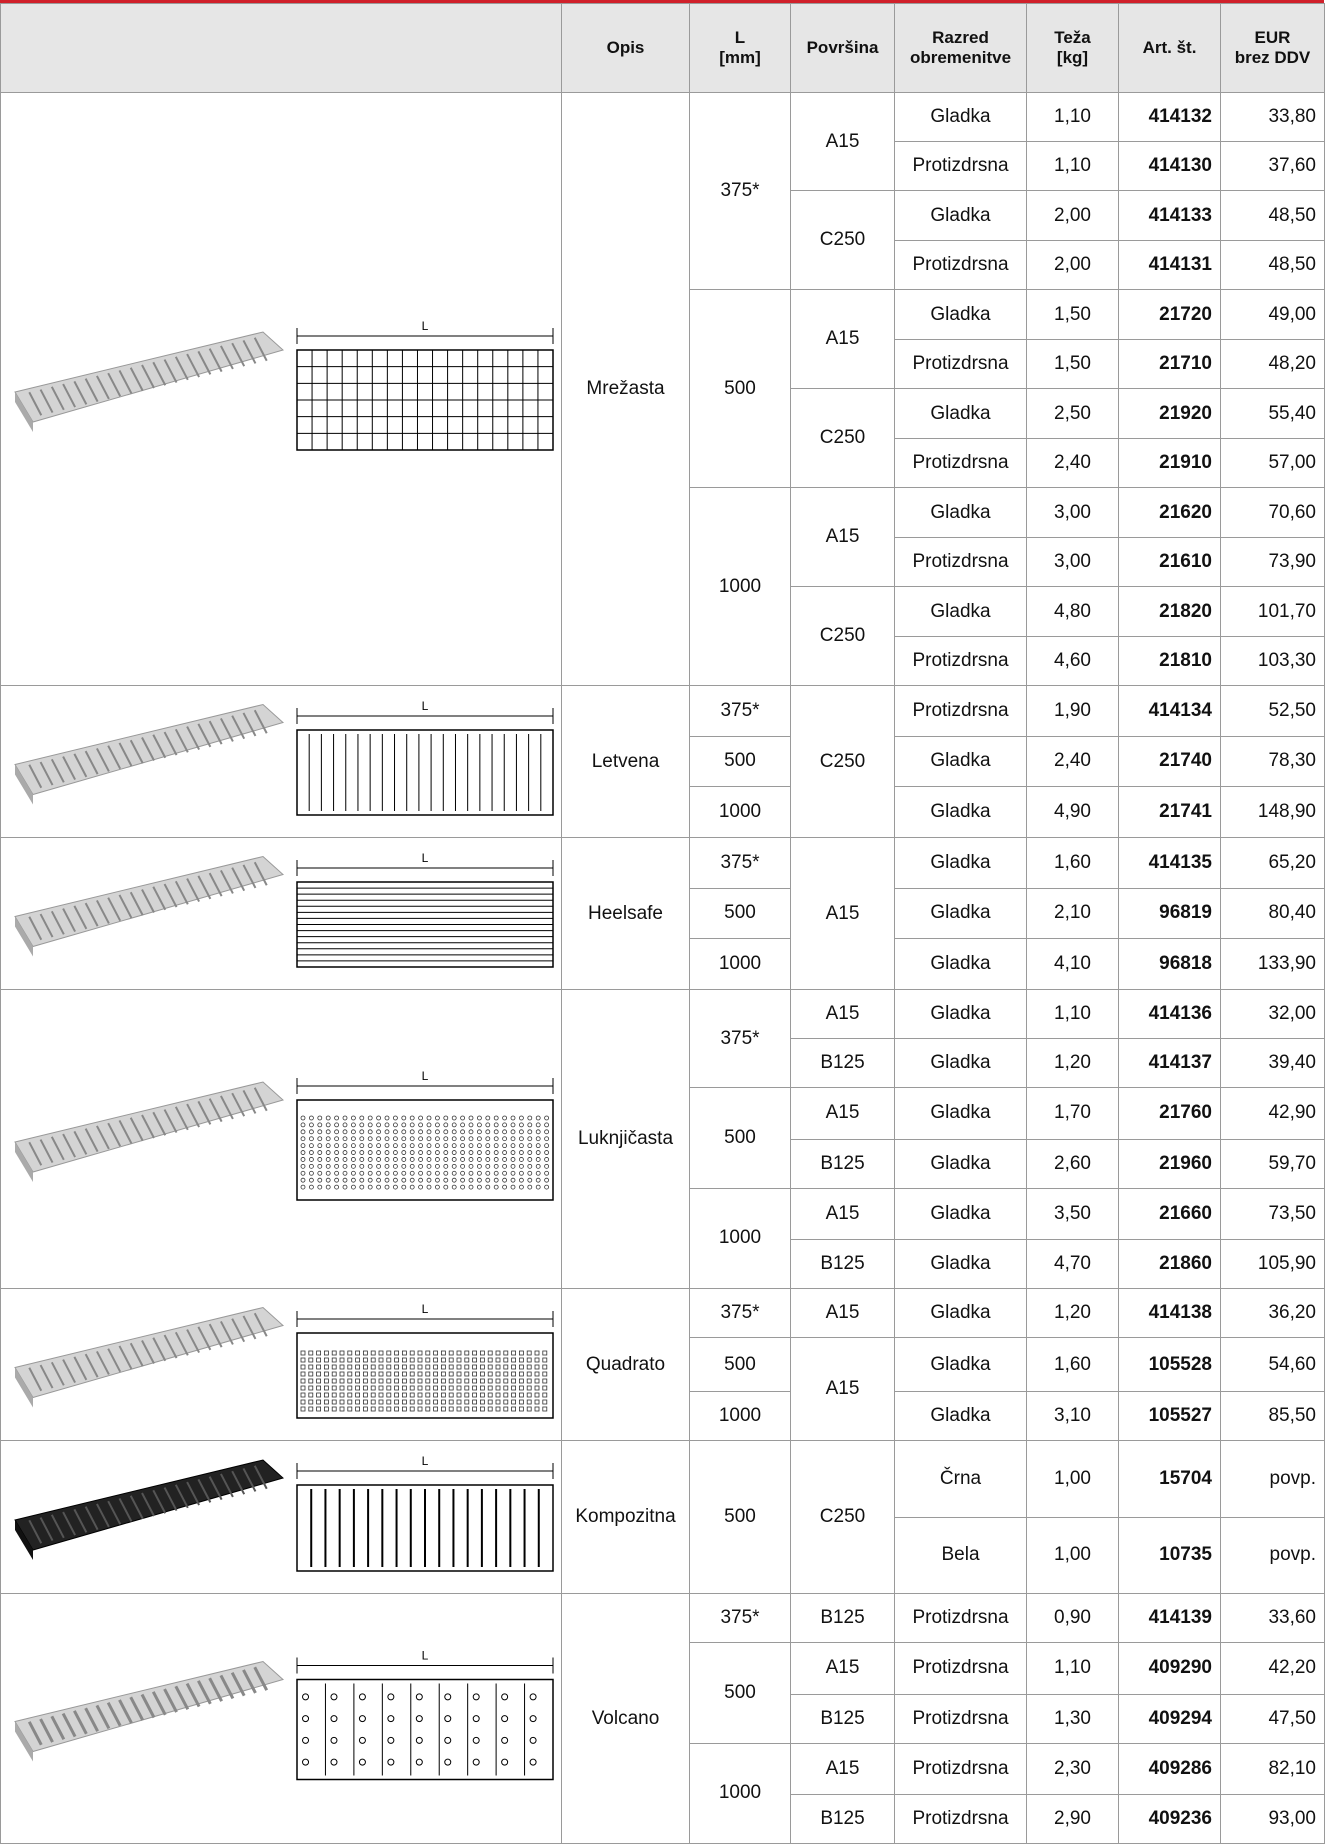 Image resolution: width=1344 pixels, height=1844 pixels. Describe the element at coordinates (740, 586) in the screenshot. I see `length-cell: 1000` at that location.